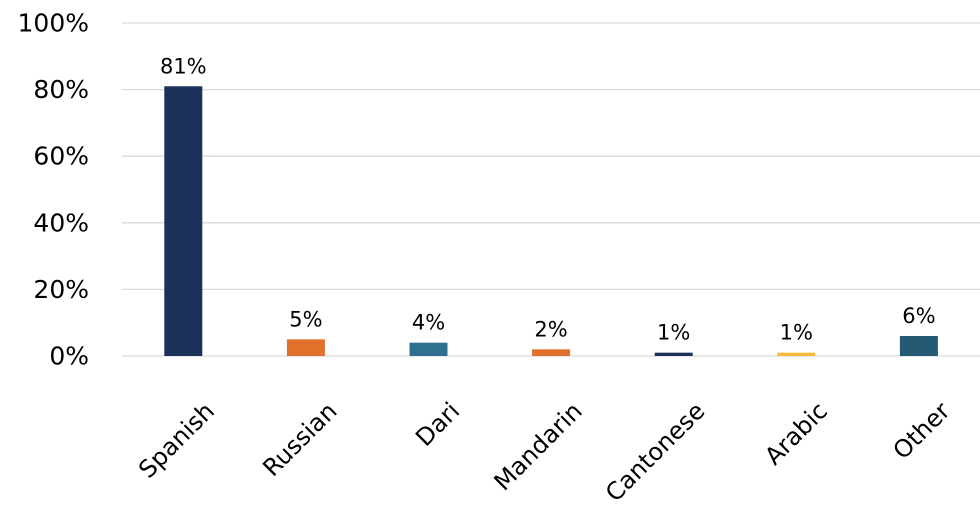  I want to click on data-label: 81%, so click(183, 66).